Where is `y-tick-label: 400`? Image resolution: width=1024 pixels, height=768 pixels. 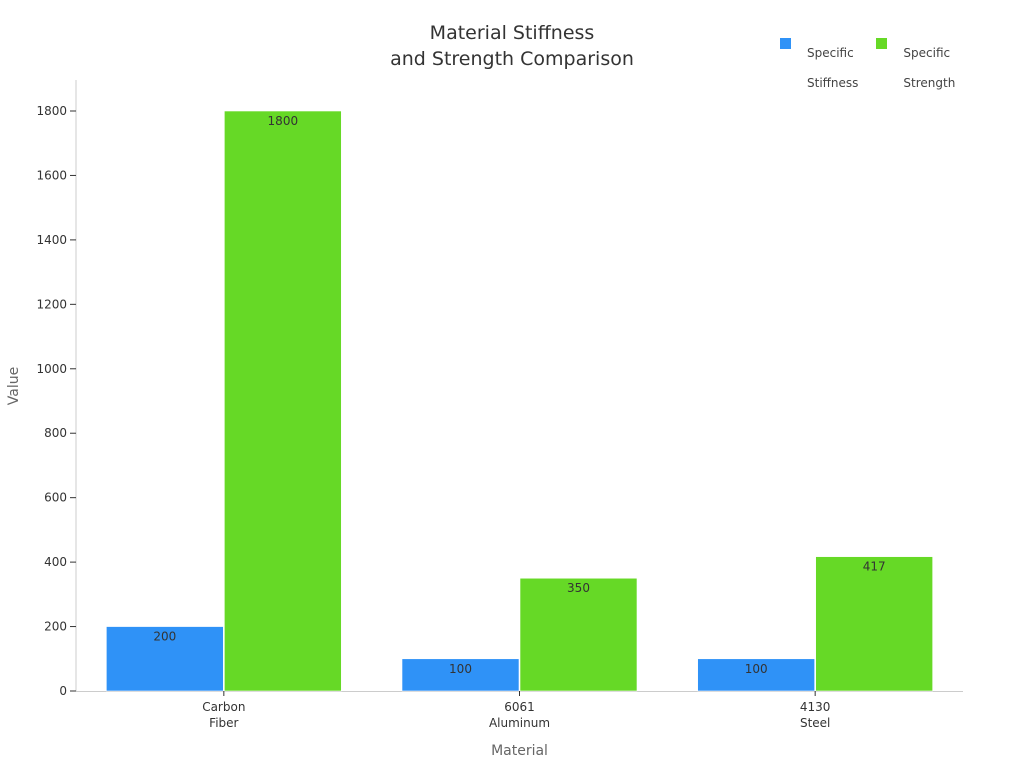
y-tick-label: 400 is located at coordinates (55, 562).